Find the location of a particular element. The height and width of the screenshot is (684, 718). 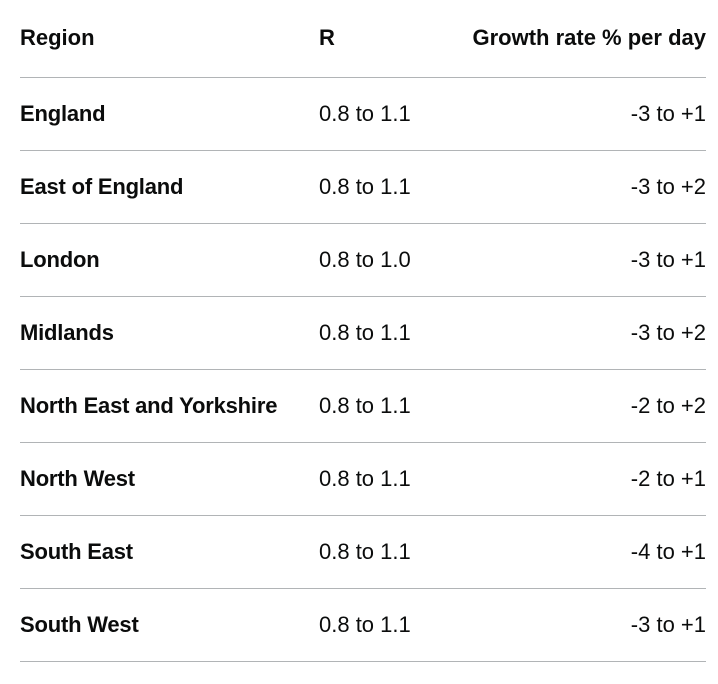

column-header-region: Region is located at coordinates (169, 39).